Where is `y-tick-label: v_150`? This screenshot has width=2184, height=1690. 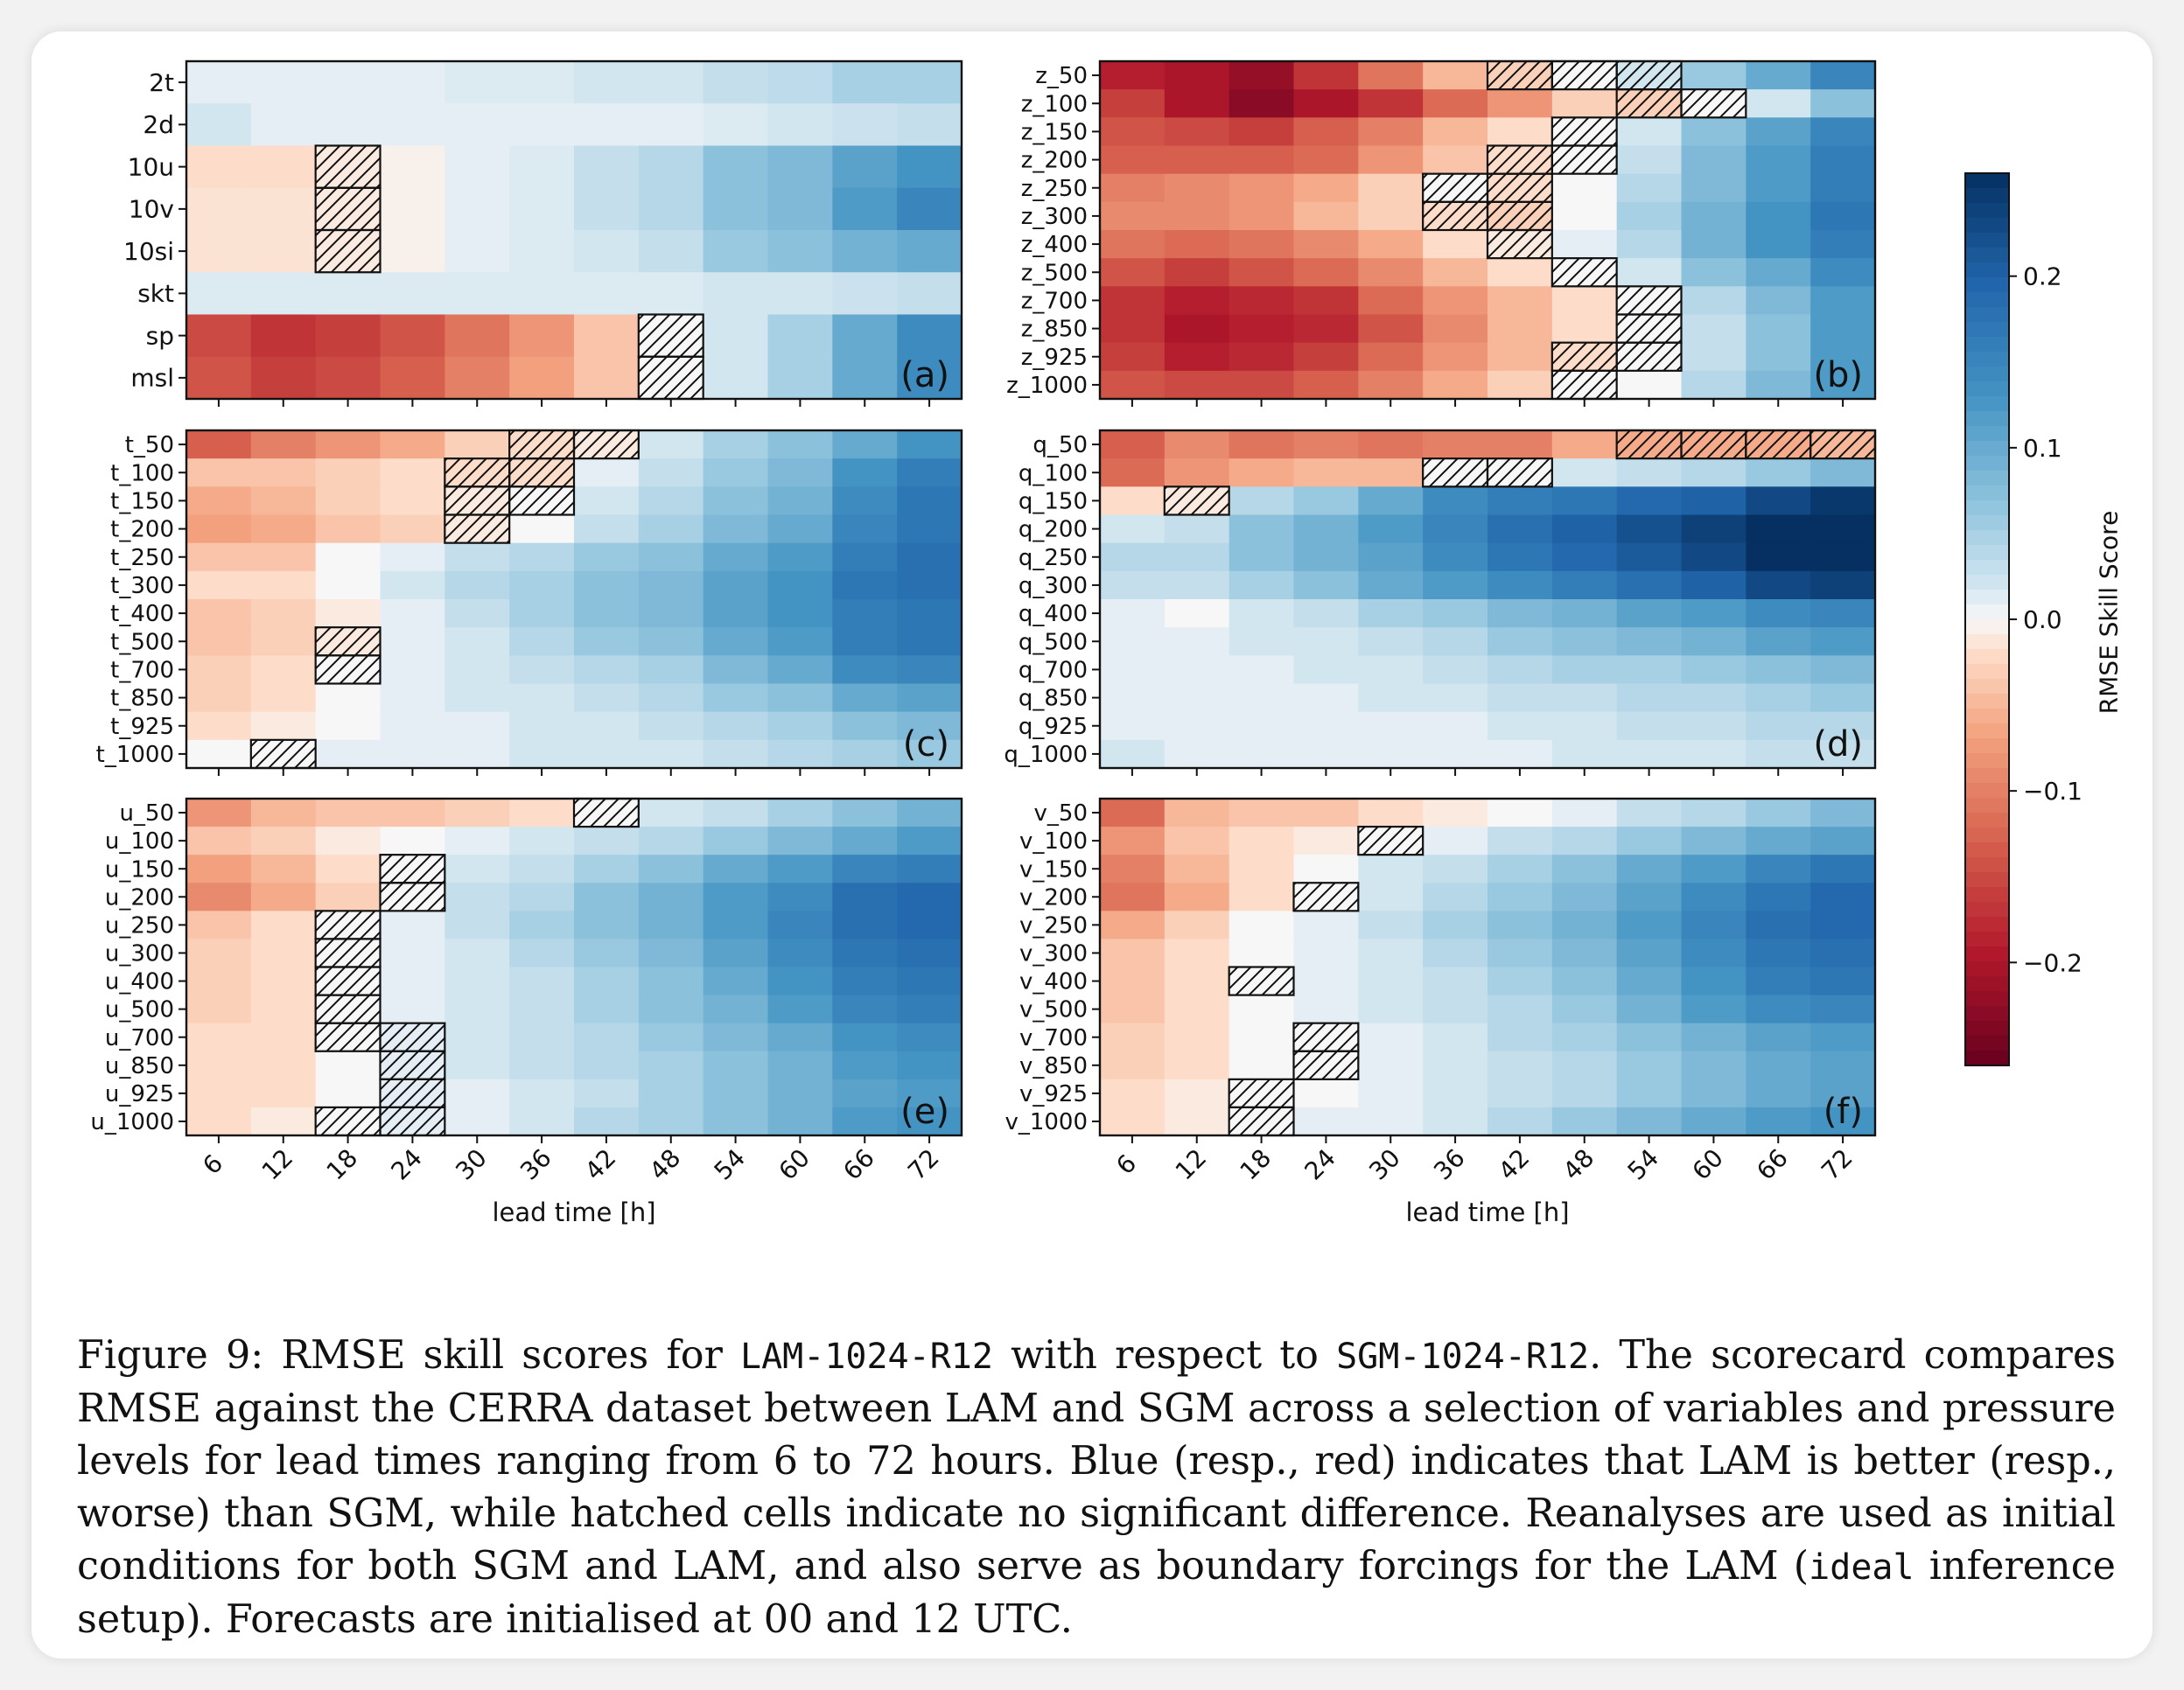 y-tick-label: v_150 is located at coordinates (1053, 869).